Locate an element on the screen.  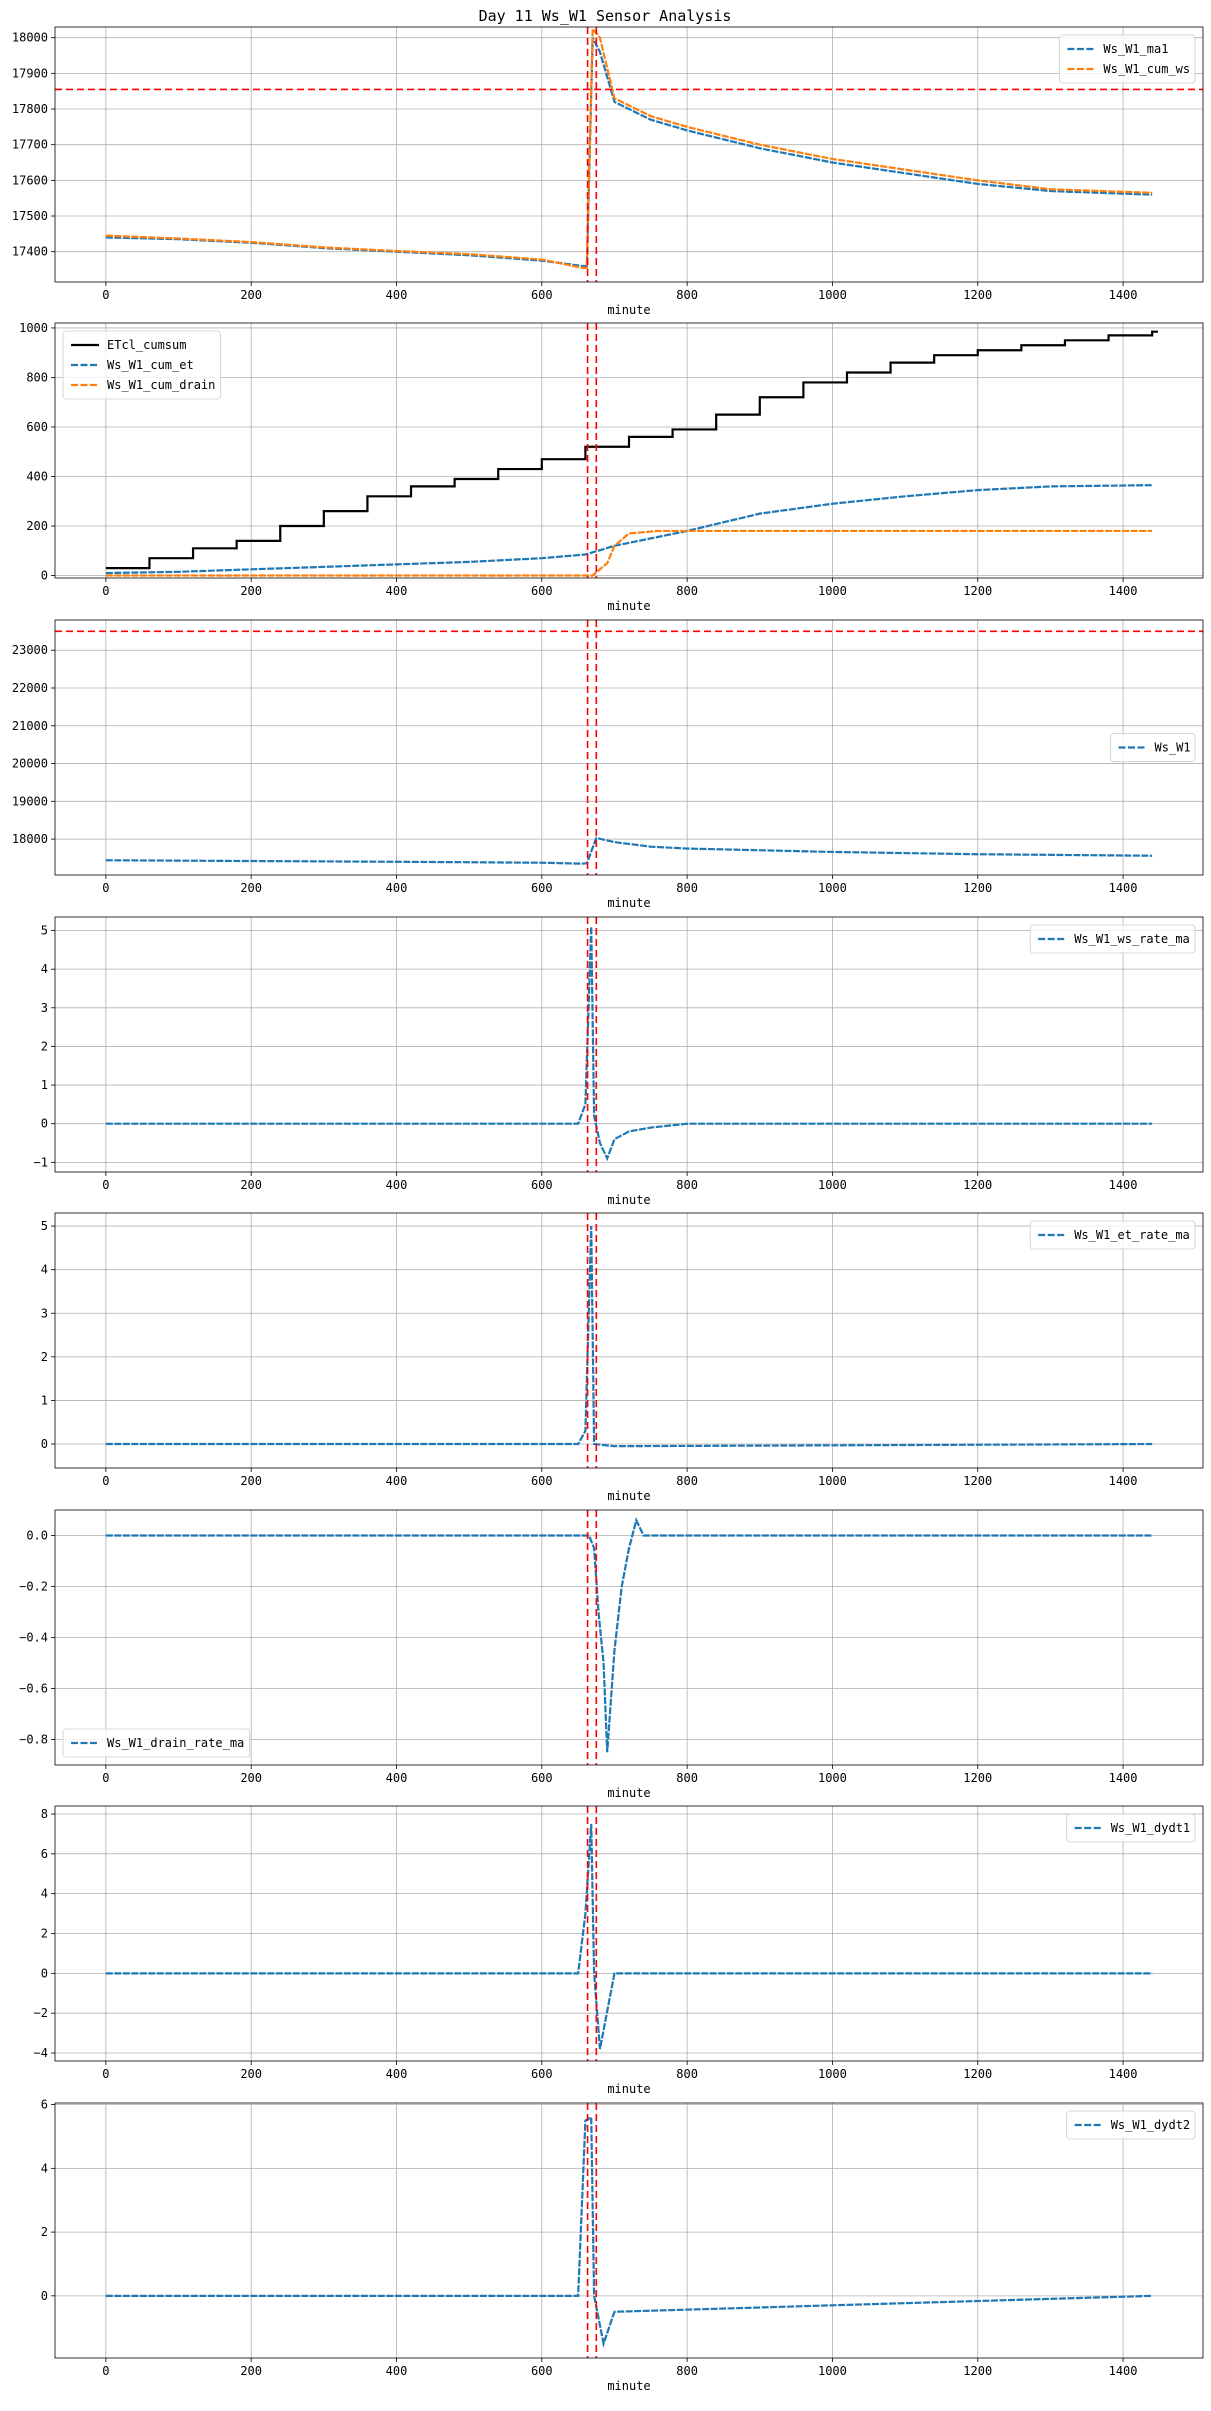
legend-entry: Ws_W1_cum_et is located at coordinates (150, 365).